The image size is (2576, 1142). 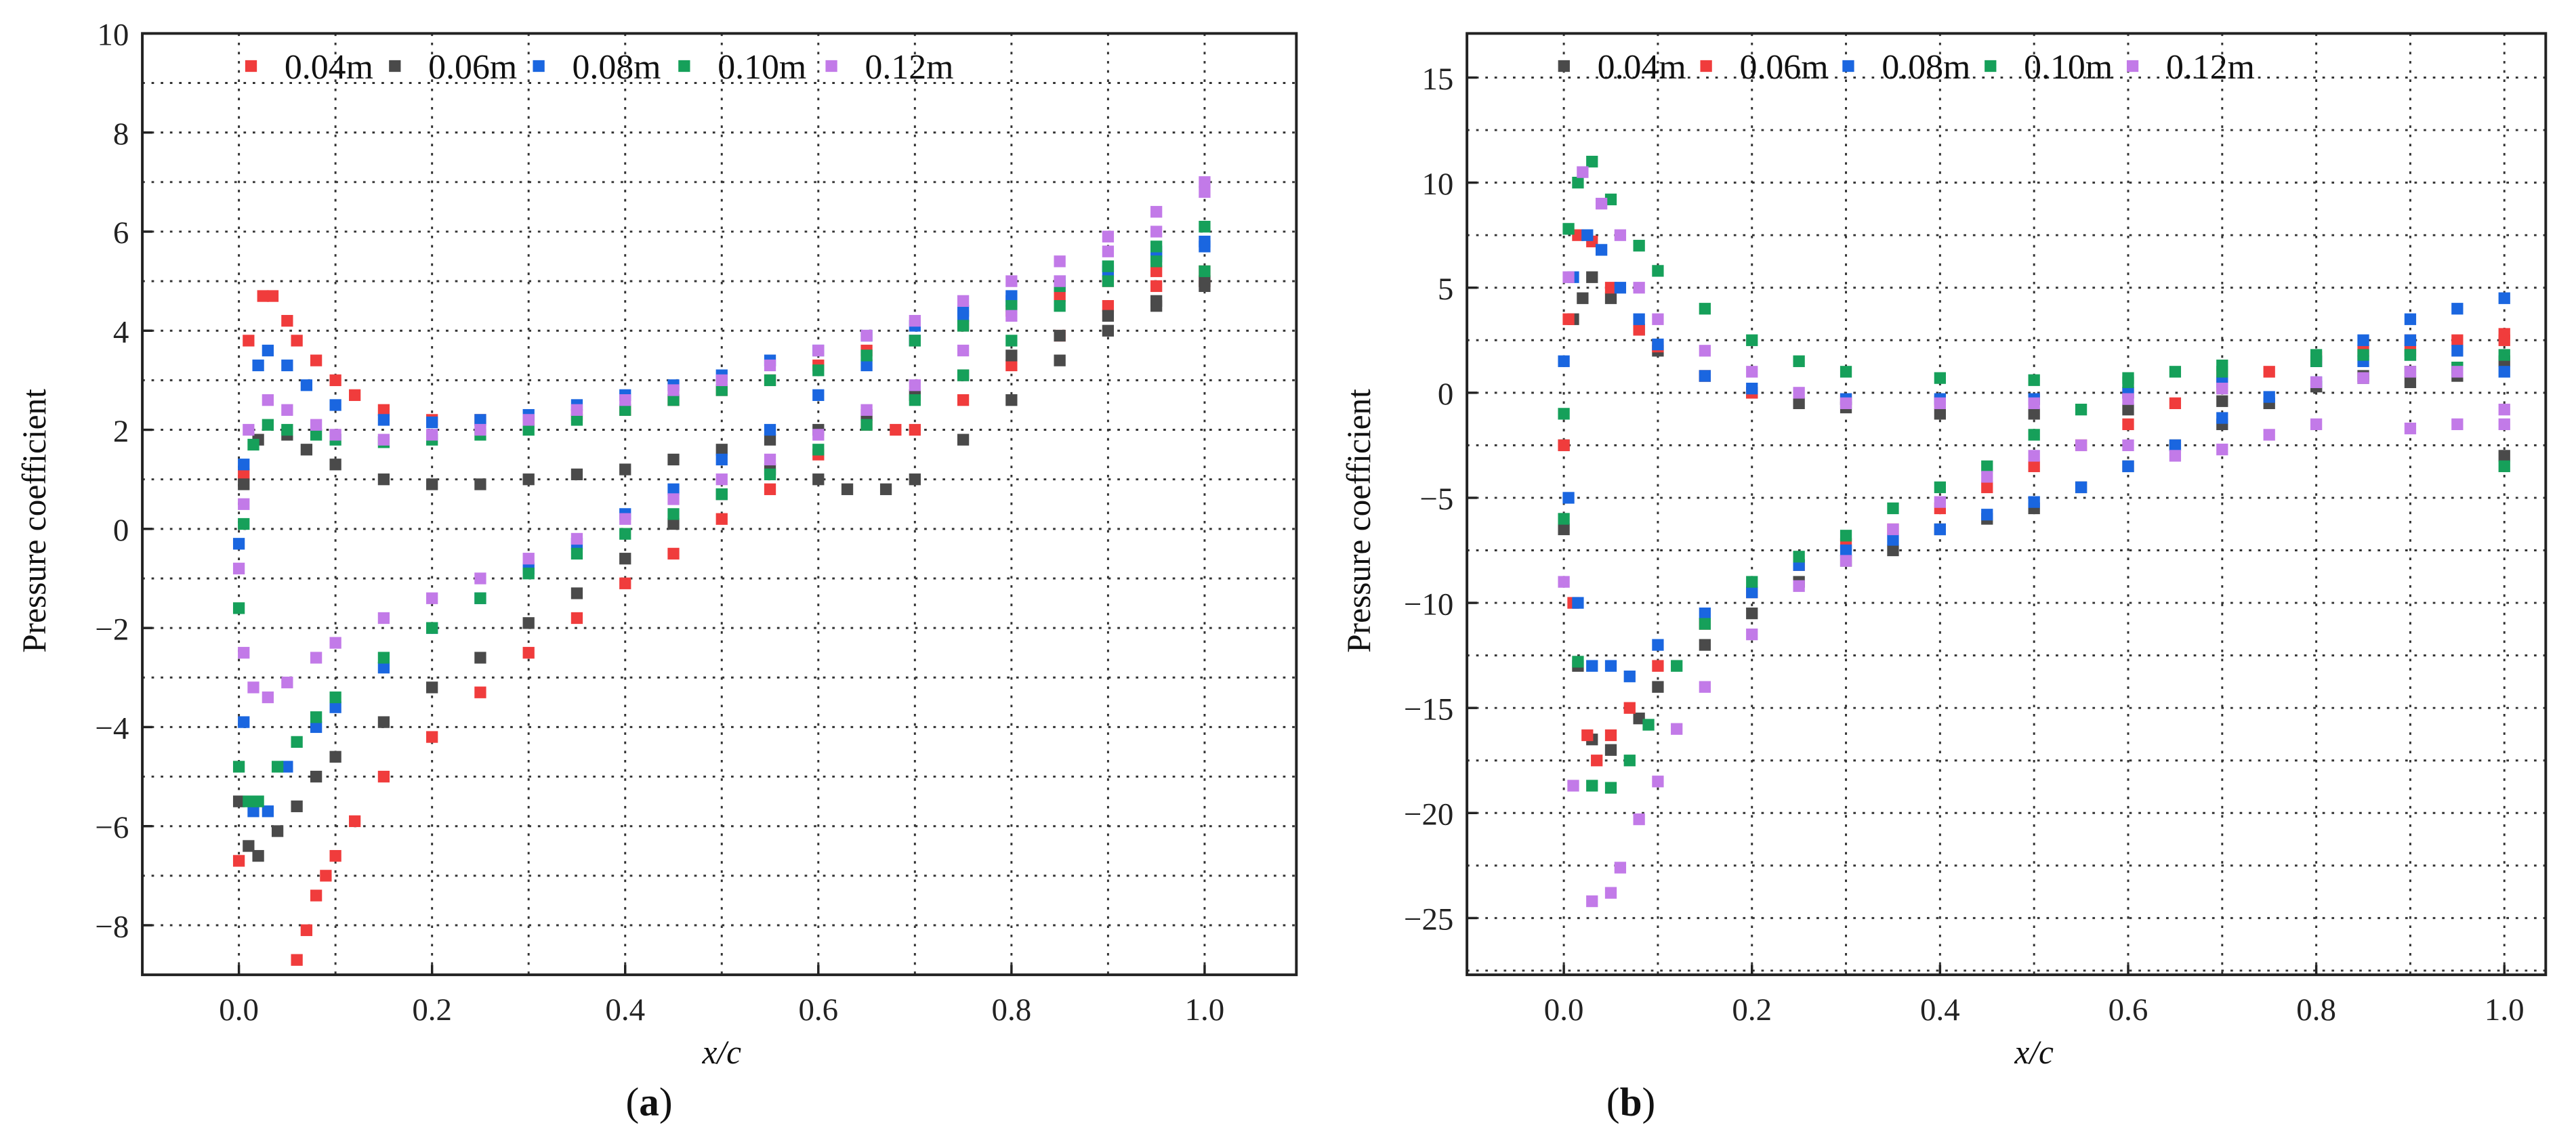 I want to click on y-tick-label: −25, so click(x=1428, y=919).